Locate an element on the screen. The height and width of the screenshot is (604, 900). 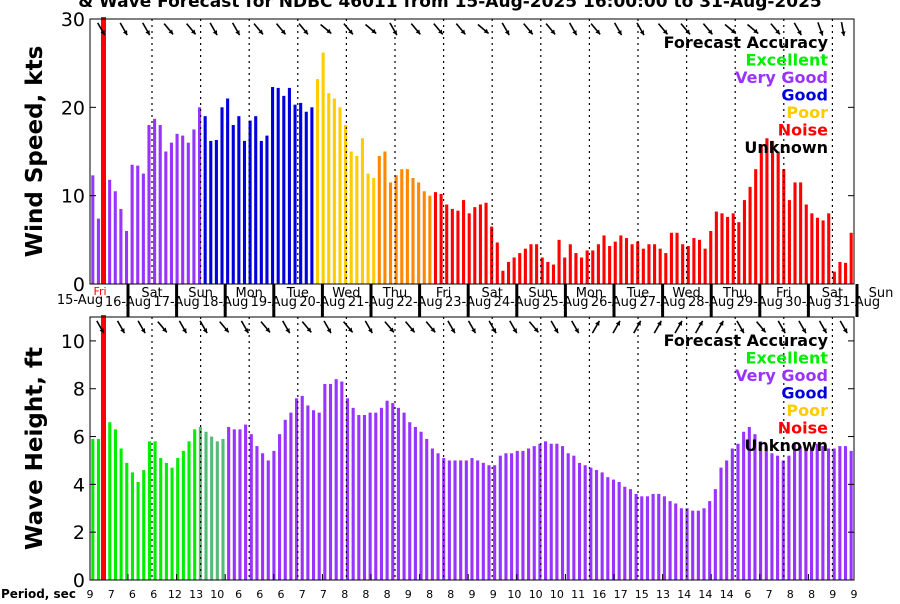
legend-item: Unknown is located at coordinates (786, 147).